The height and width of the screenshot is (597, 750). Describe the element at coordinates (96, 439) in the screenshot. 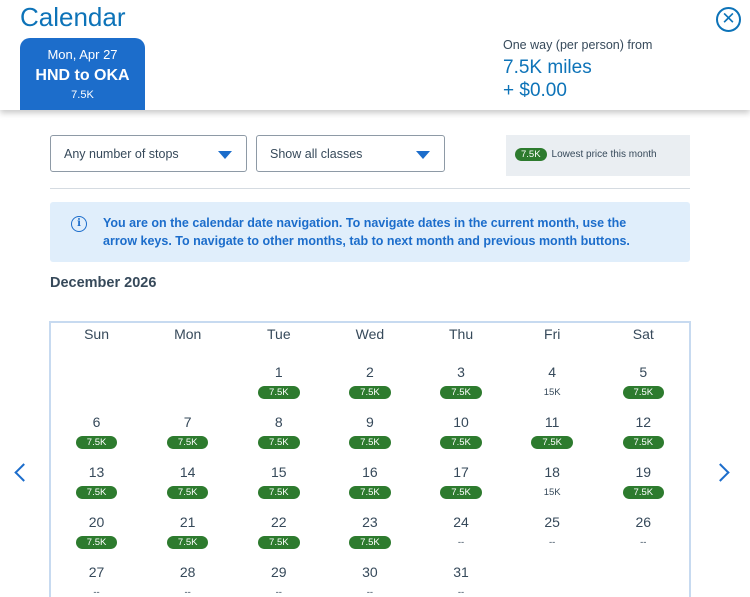

I see `calendar-day: 6 7.5K` at that location.